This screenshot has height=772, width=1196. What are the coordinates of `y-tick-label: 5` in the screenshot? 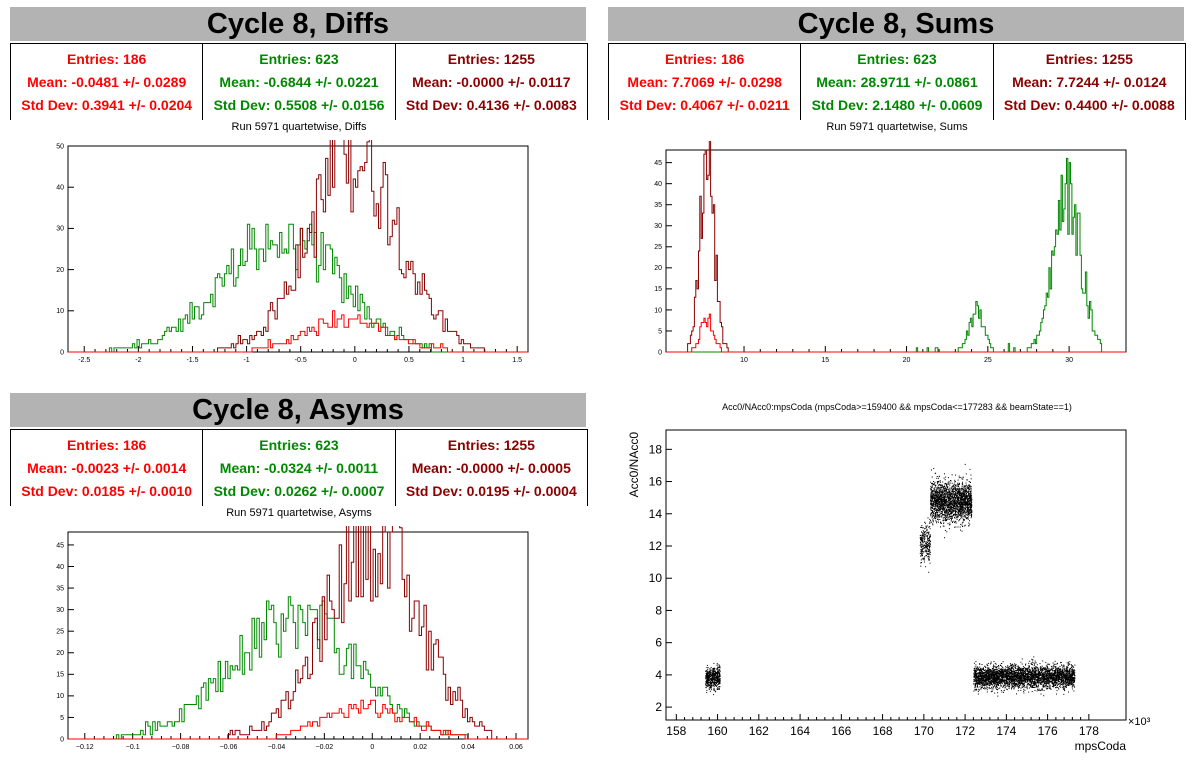 It's located at (660, 331).